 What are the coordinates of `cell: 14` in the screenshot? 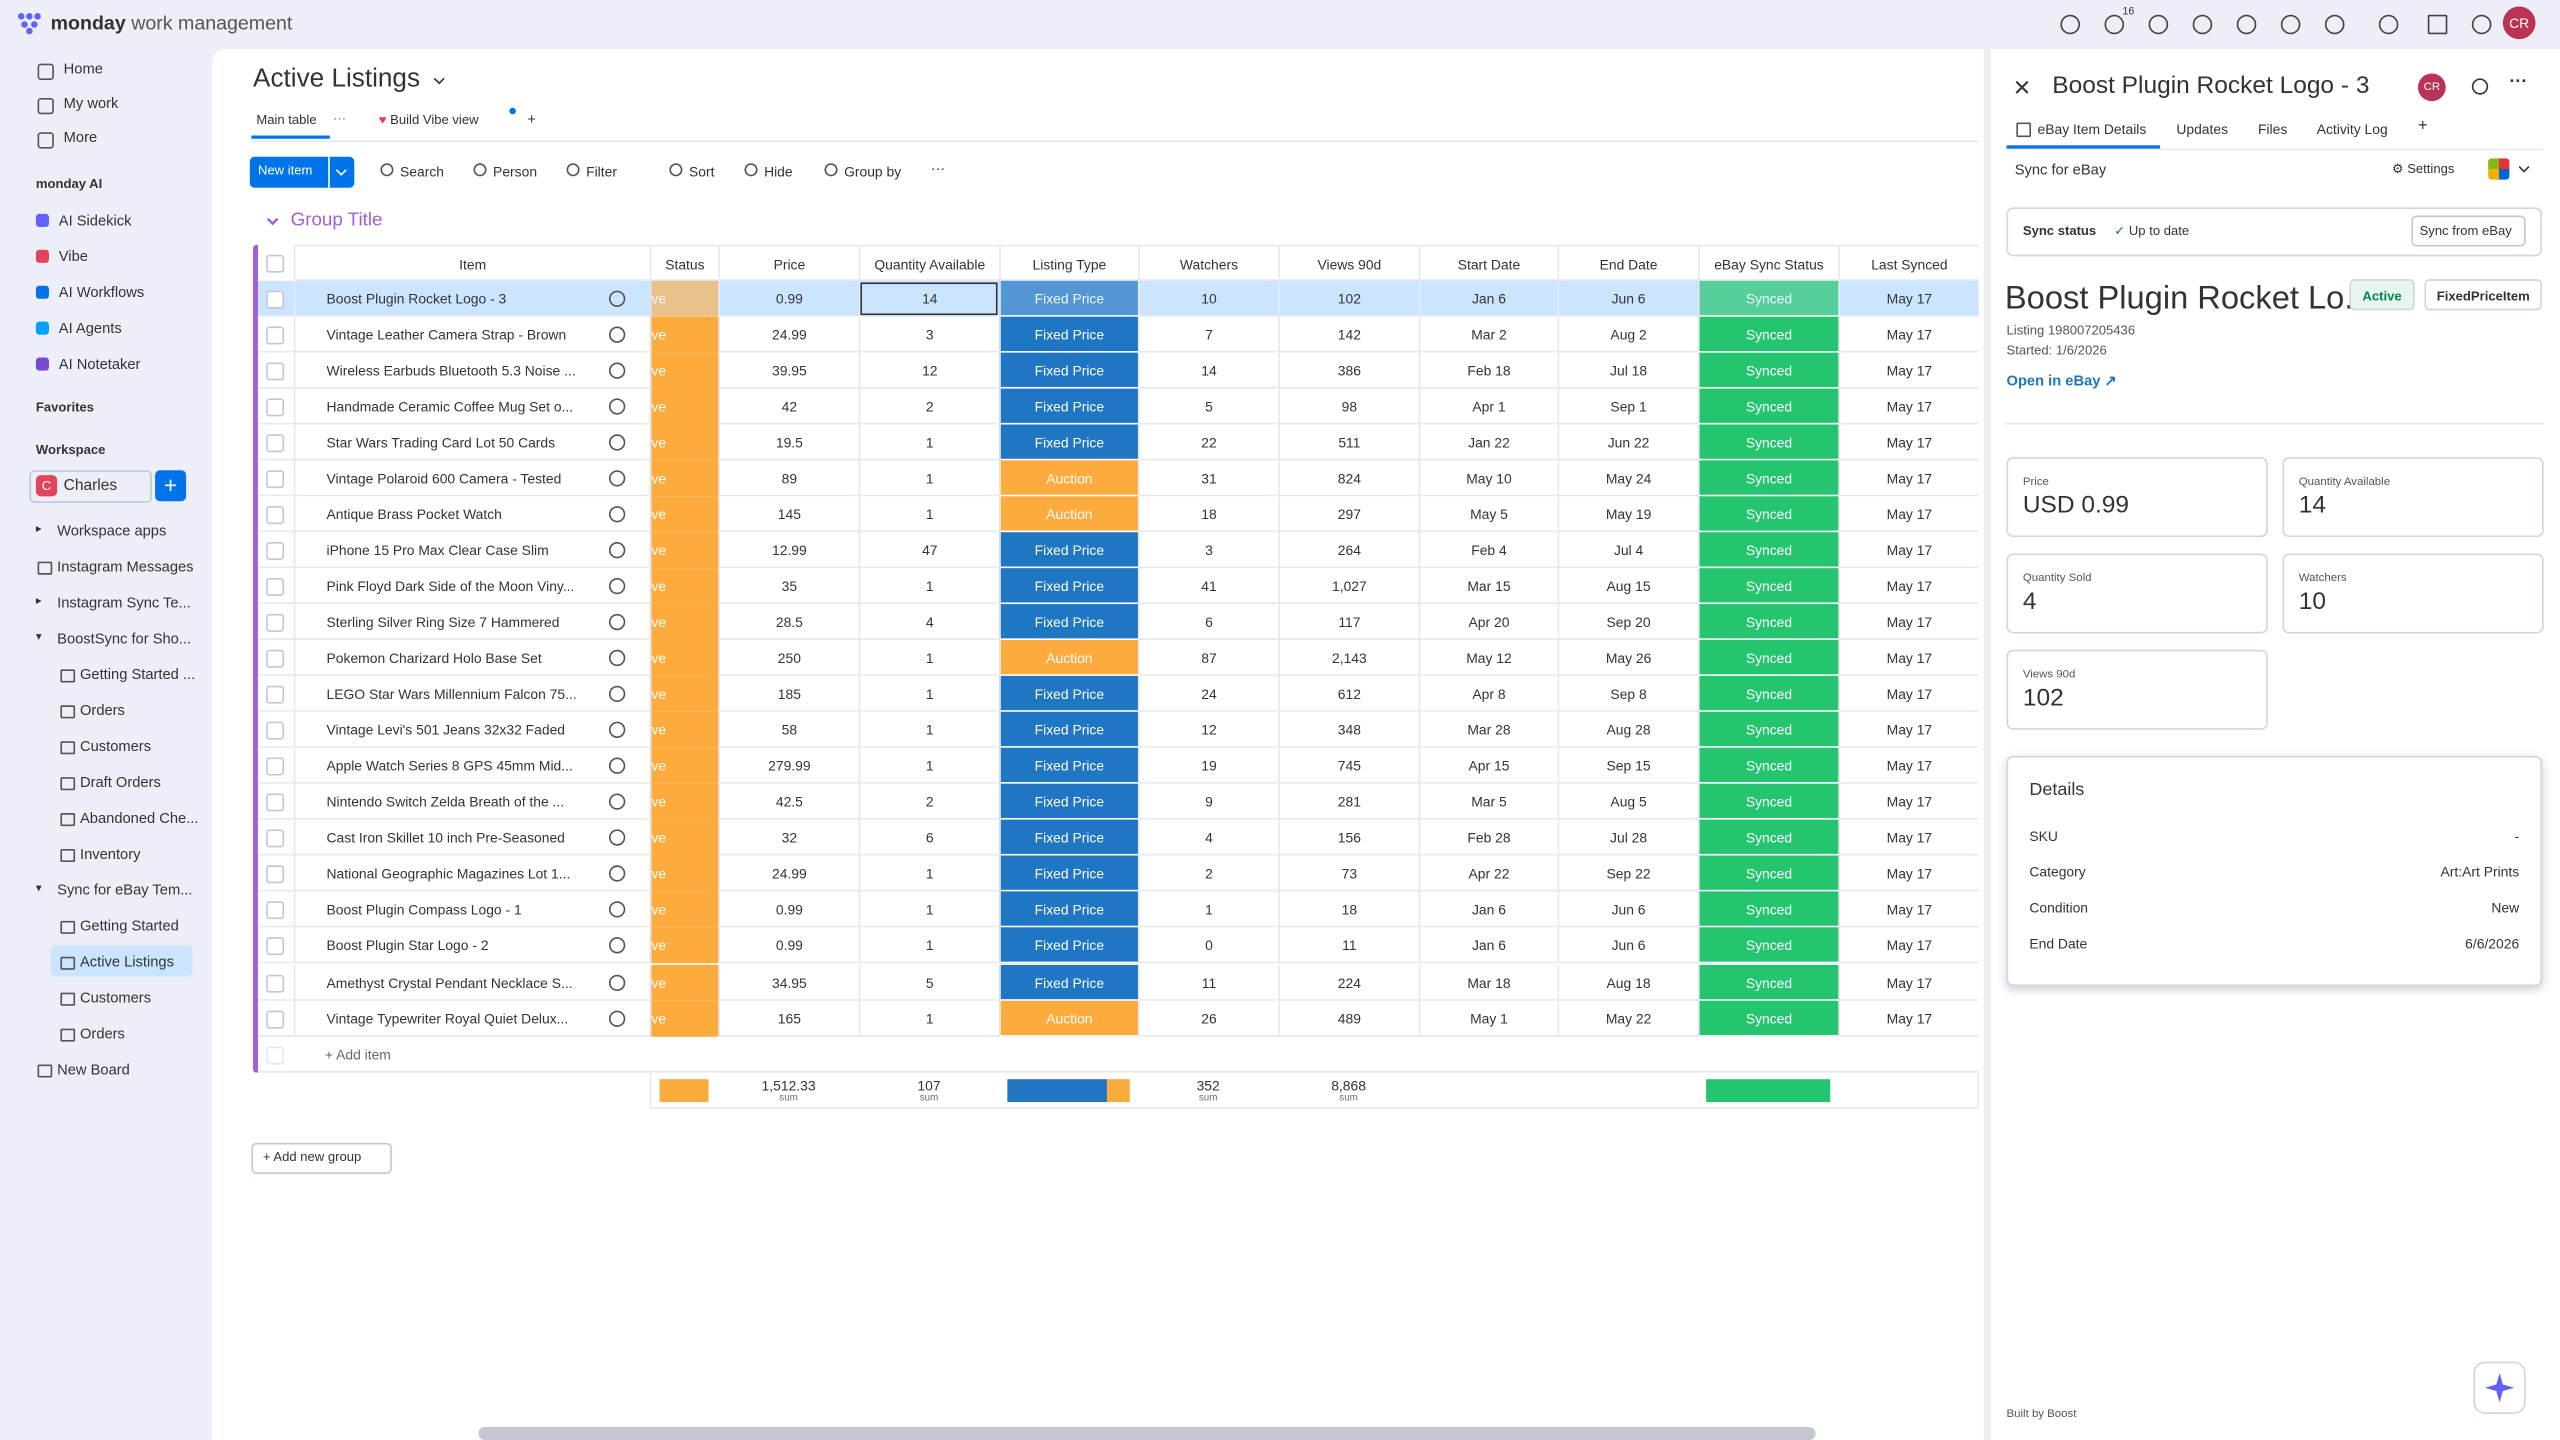 It's located at (928, 298).